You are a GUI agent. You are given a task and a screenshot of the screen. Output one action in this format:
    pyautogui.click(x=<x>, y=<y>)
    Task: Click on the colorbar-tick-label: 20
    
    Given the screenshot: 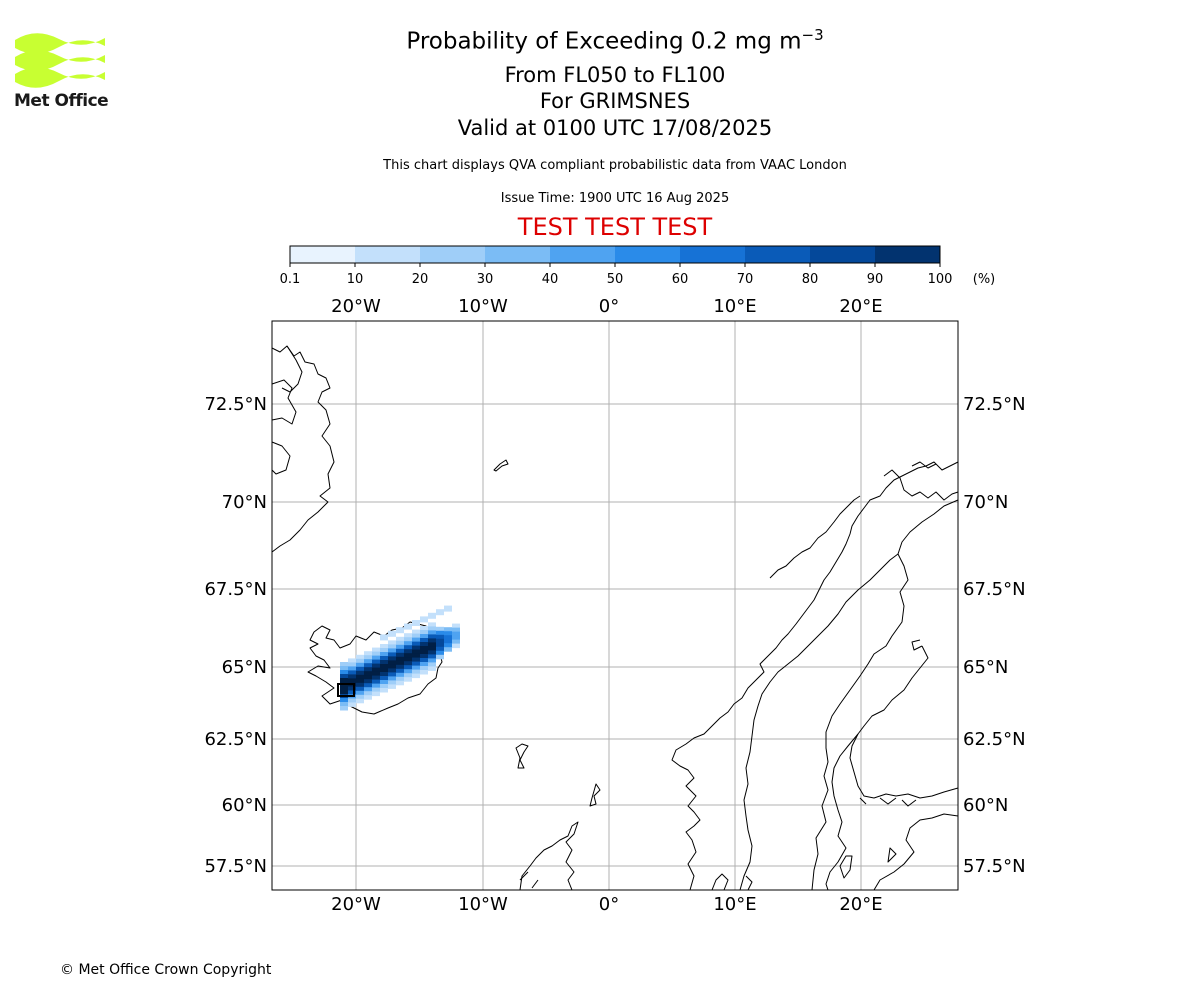 What is the action you would take?
    pyautogui.click(x=420, y=279)
    